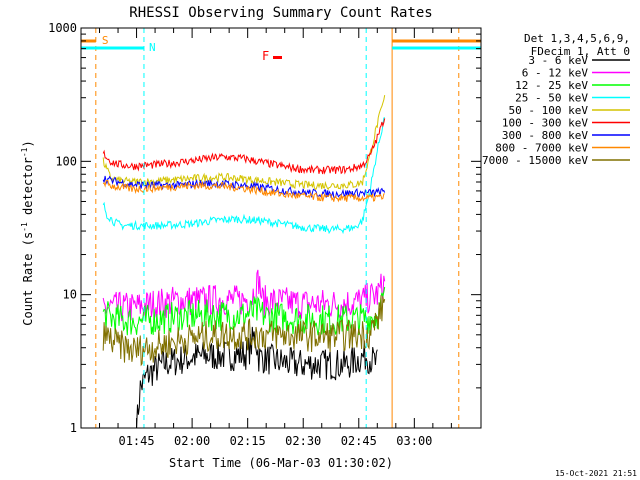 Image resolution: width=640 pixels, height=480 pixels. I want to click on legend-header-line-2: FDecim 1, Att 0, so click(580, 51).